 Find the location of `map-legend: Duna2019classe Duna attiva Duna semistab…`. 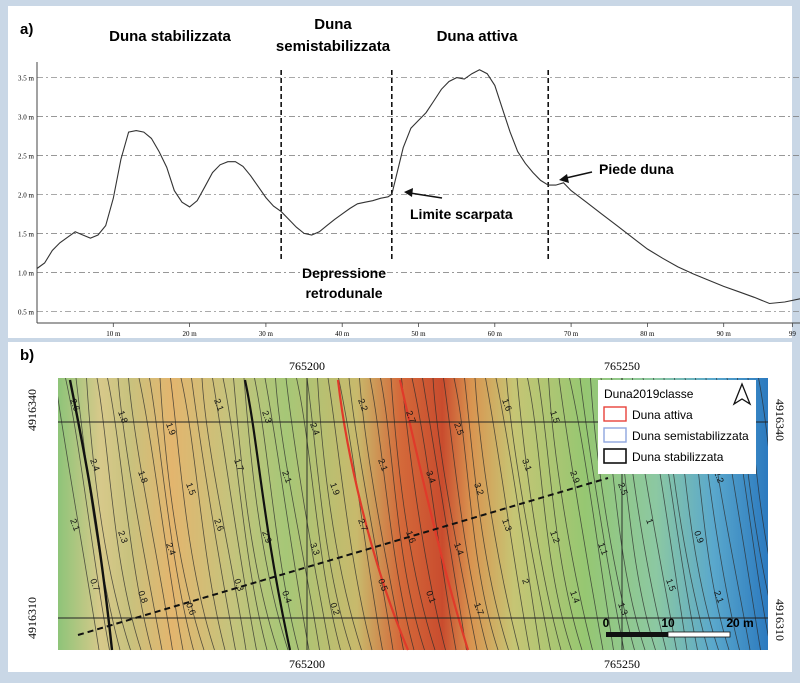

map-legend: Duna2019classe Duna attiva Duna semistab… is located at coordinates (677, 427).